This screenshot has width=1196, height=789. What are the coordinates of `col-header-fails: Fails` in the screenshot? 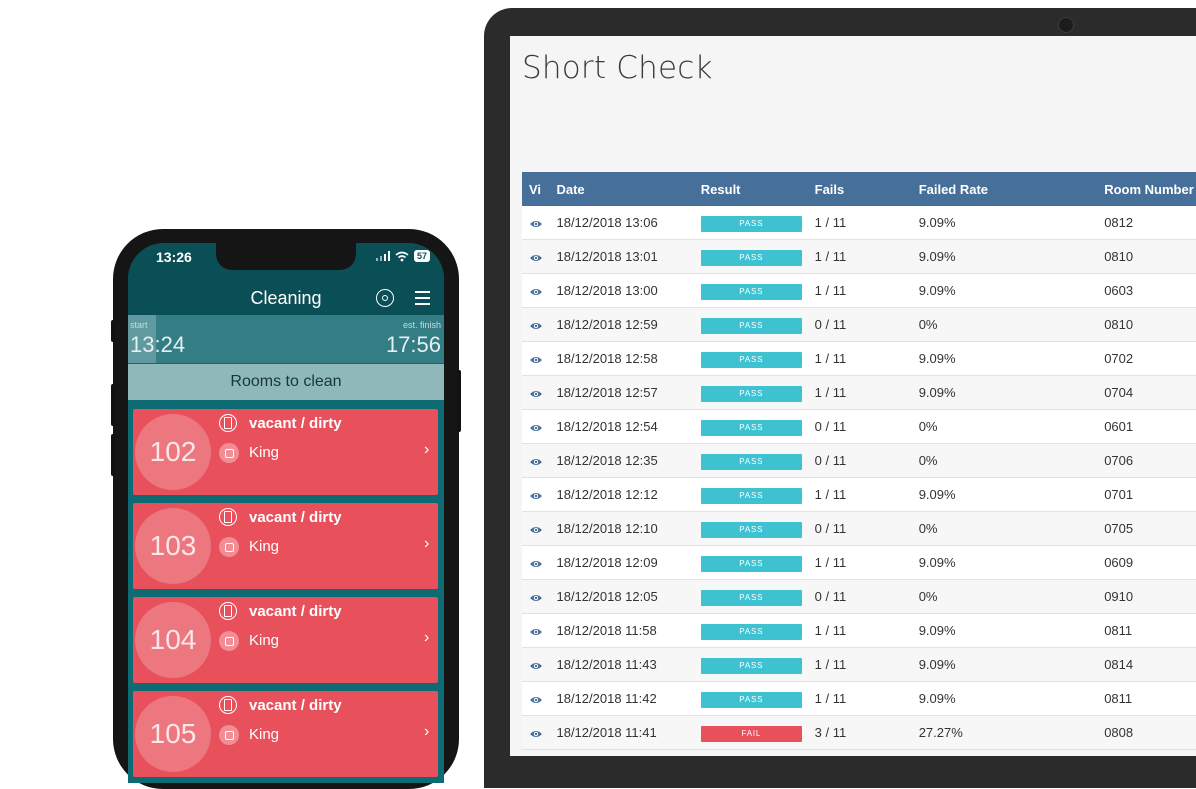 It's located at (829, 189).